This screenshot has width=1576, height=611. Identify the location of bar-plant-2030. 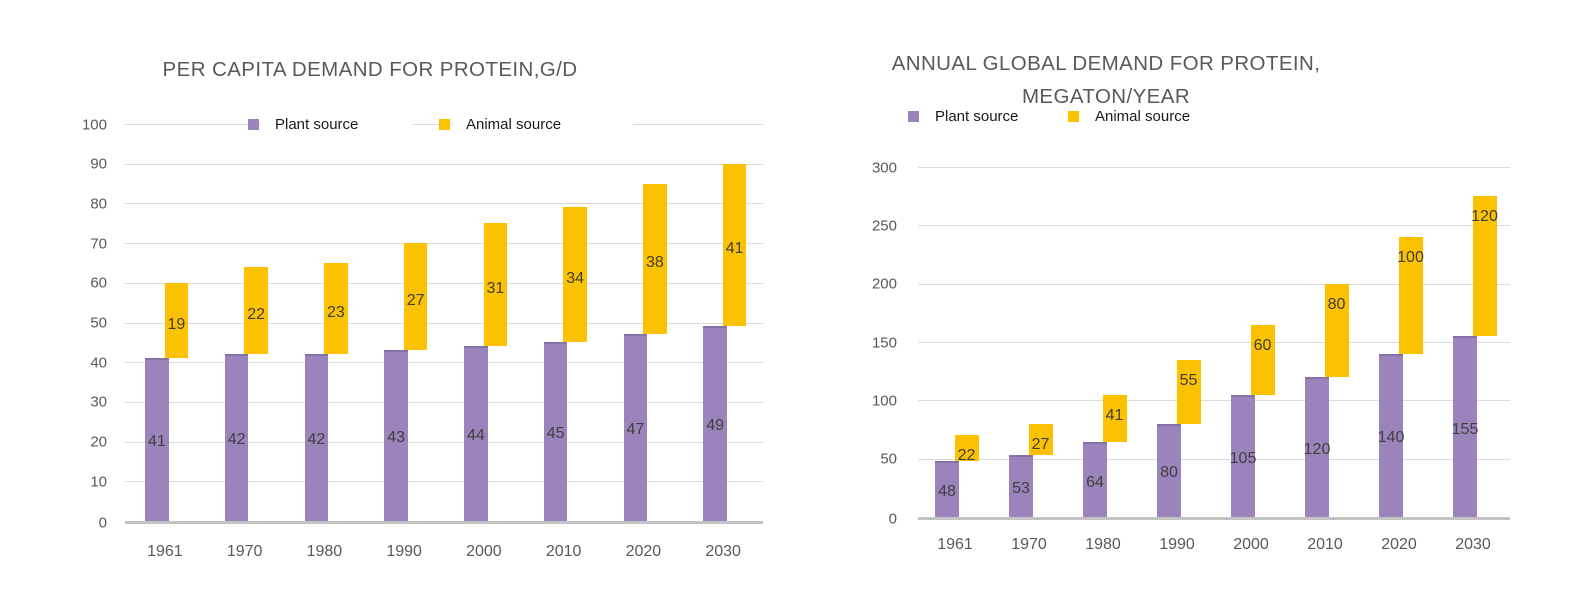
(715, 423).